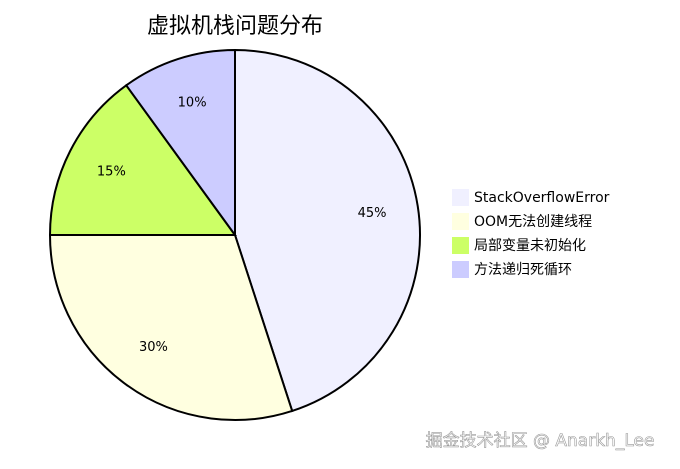 The image size is (680, 469). What do you see at coordinates (372, 213) in the screenshot?
I see `slice-label: 45%` at bounding box center [372, 213].